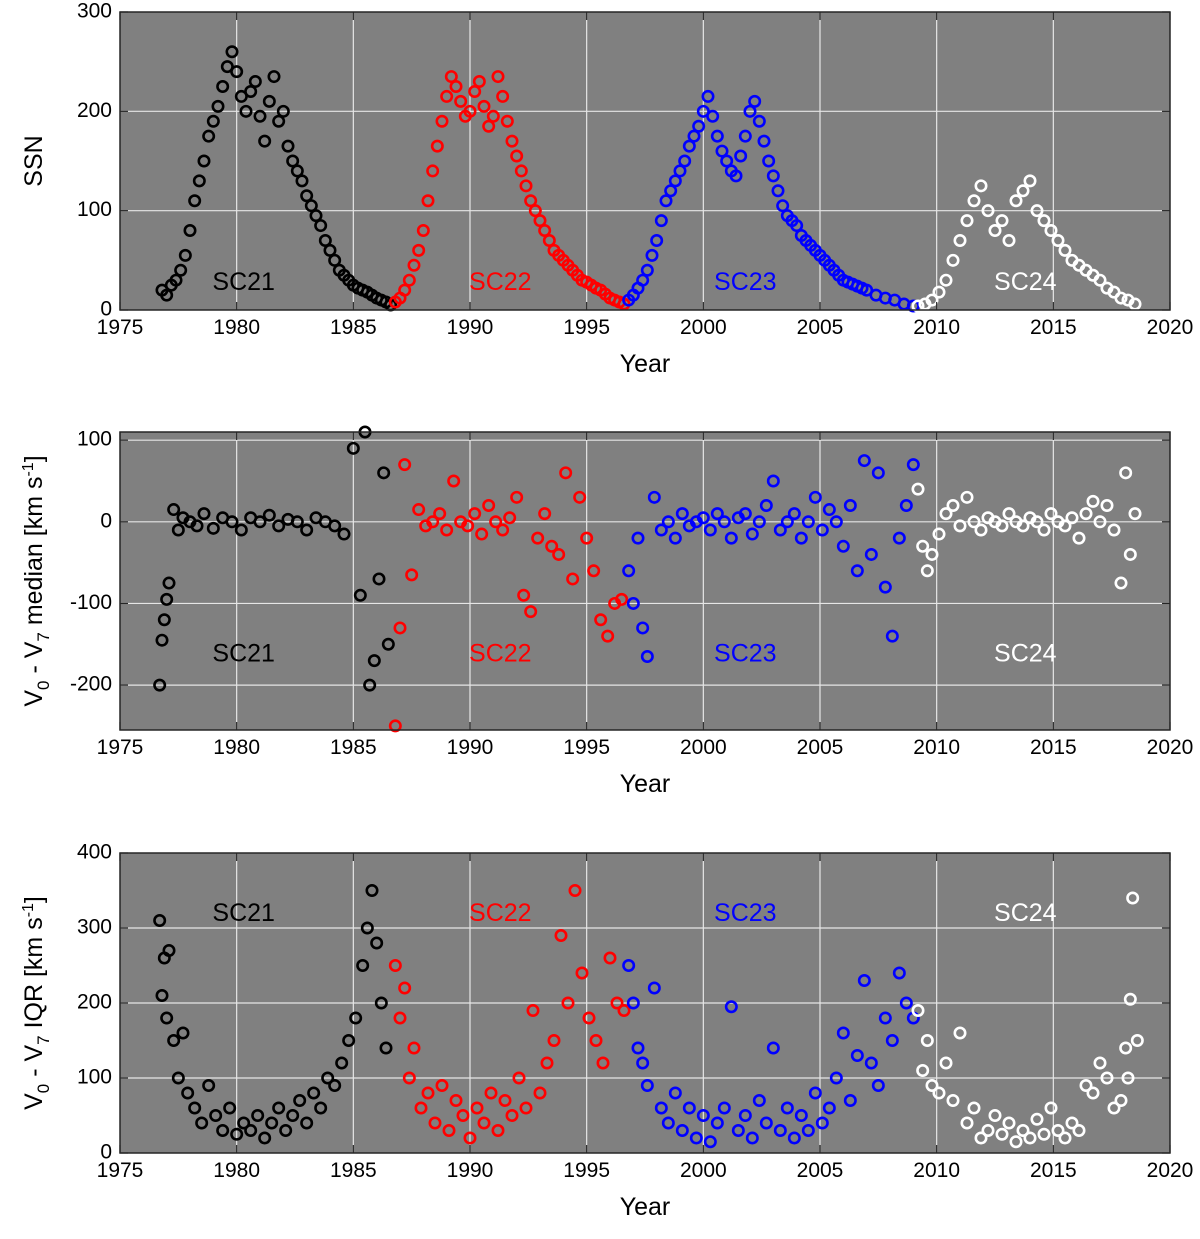 Image resolution: width=1200 pixels, height=1239 pixels. What do you see at coordinates (91, 684) in the screenshot?
I see `y-tick-label: -200` at bounding box center [91, 684].